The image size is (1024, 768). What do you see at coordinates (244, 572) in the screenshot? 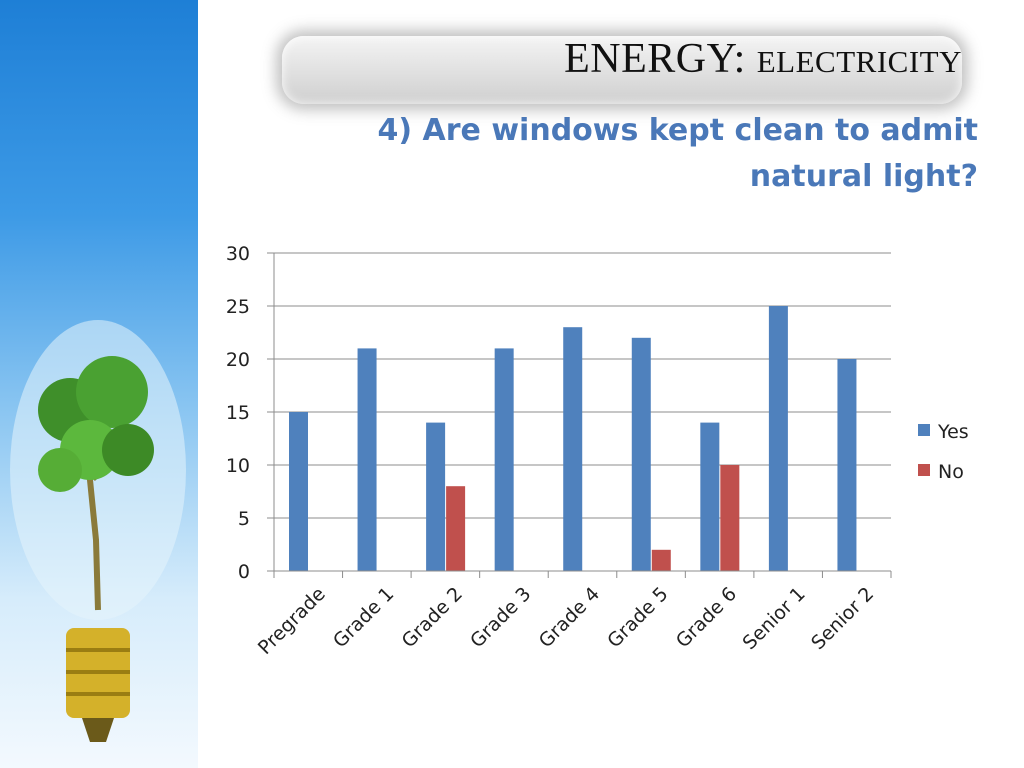
I see `y-tick-label: 0` at bounding box center [244, 572].